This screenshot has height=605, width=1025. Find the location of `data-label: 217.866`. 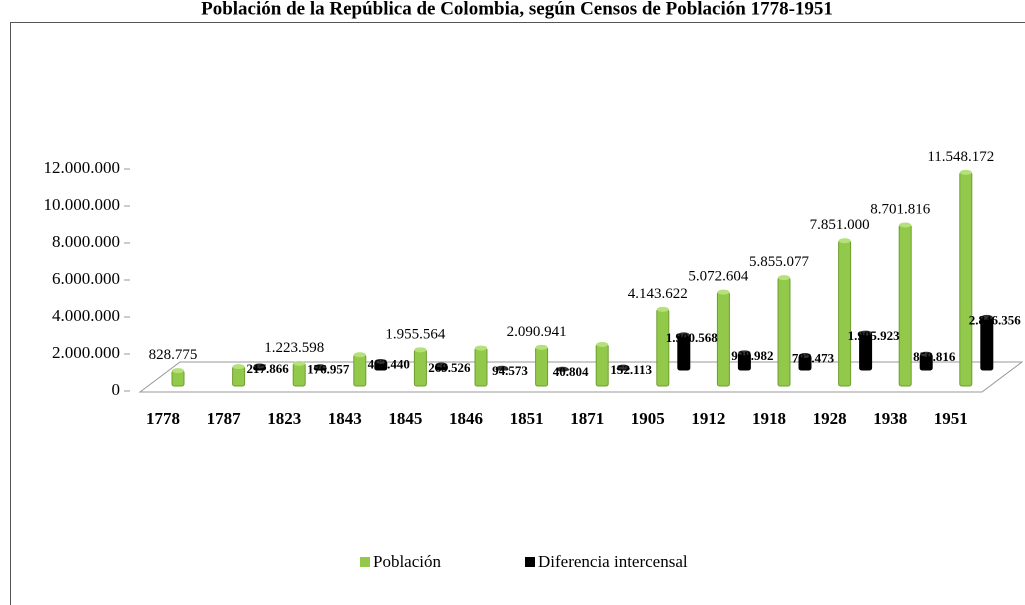

data-label: 217.866 is located at coordinates (267, 368).